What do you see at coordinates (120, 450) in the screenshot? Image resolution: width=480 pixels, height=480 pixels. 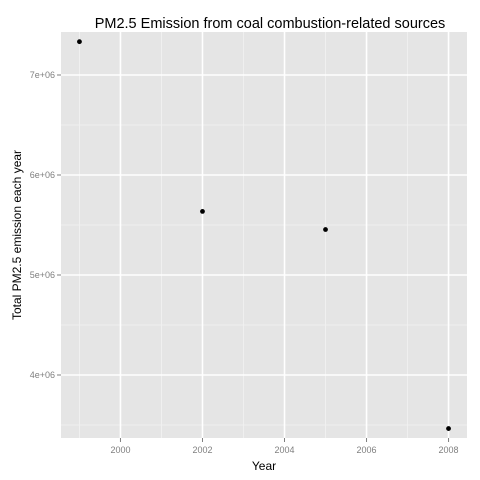 I see `x-tick-label: 2000` at bounding box center [120, 450].